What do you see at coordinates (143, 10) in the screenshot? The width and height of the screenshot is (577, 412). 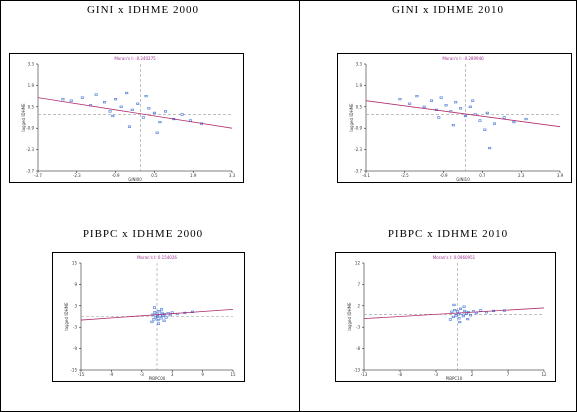 I see `chart-title: GINI x IDHME 2000` at bounding box center [143, 10].